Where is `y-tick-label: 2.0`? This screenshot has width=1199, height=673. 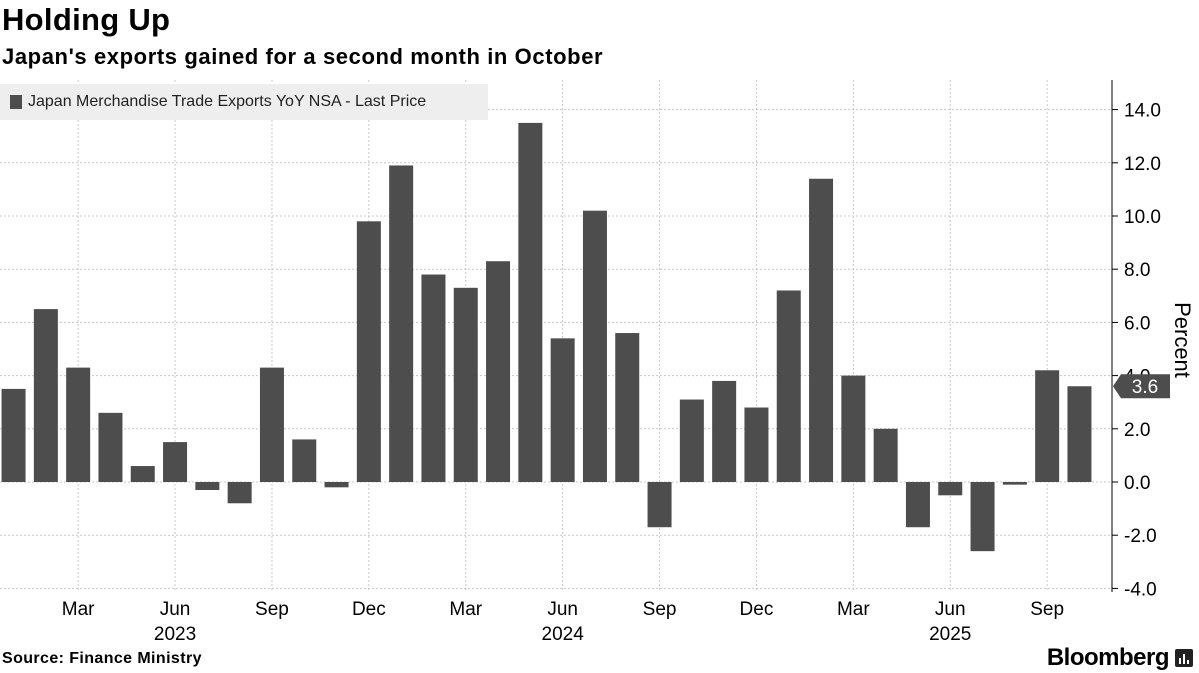
y-tick-label: 2.0 is located at coordinates (1137, 430).